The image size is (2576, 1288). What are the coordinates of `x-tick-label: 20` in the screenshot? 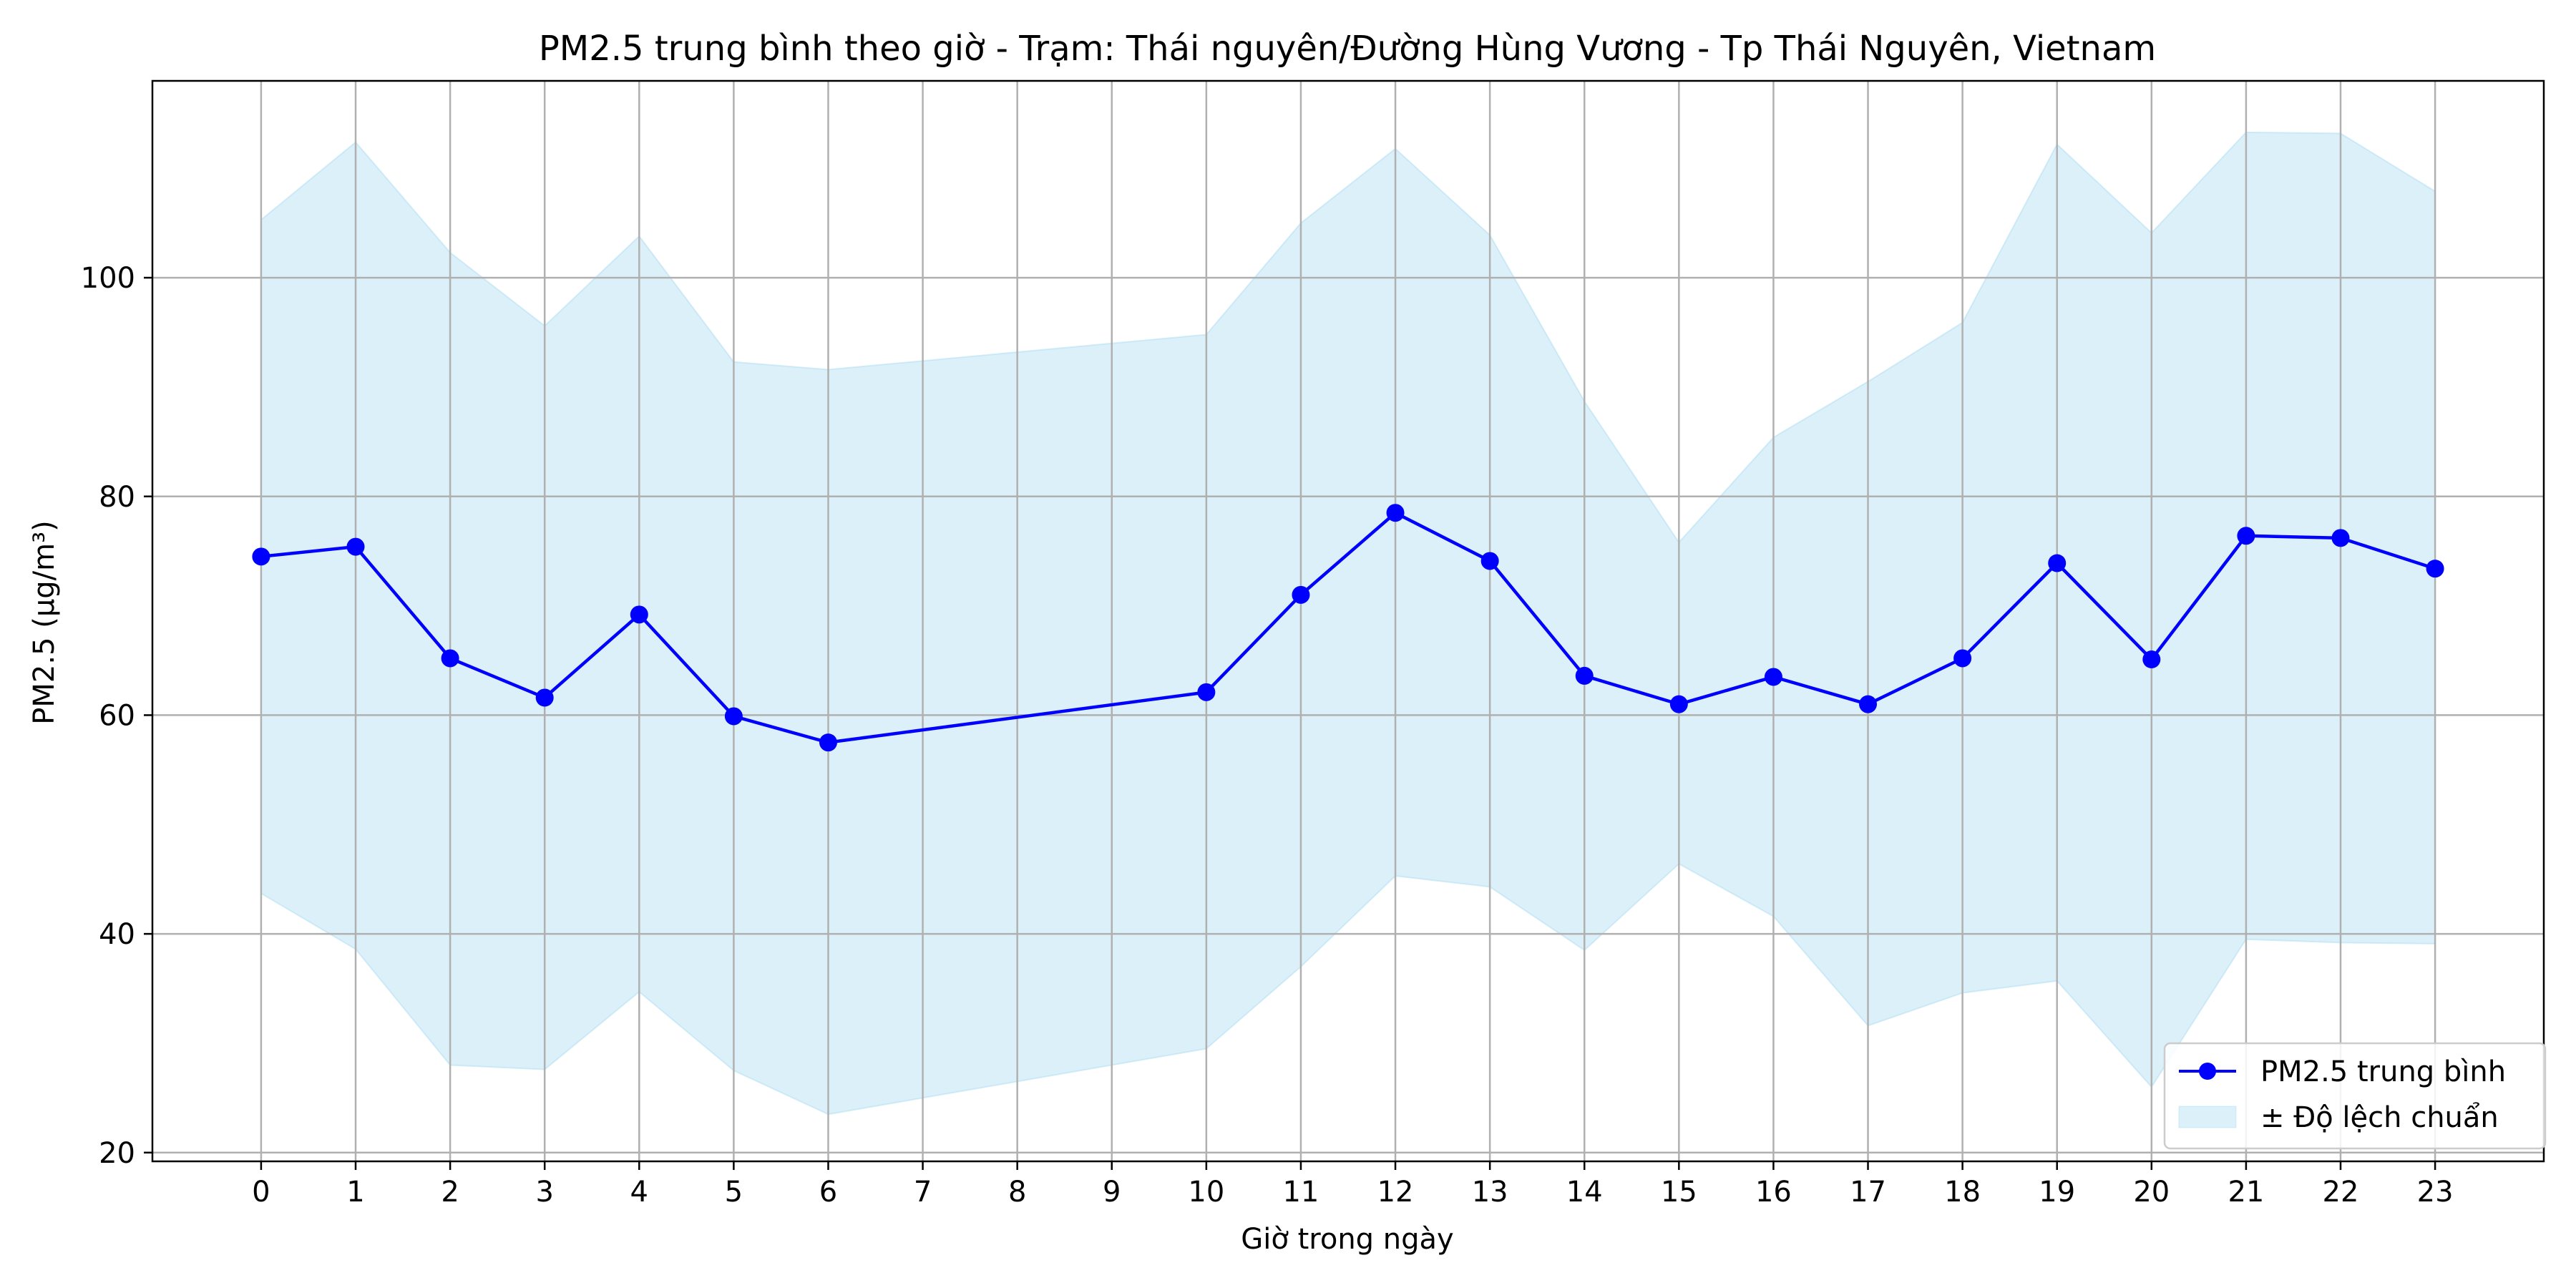 It's located at (2151, 1192).